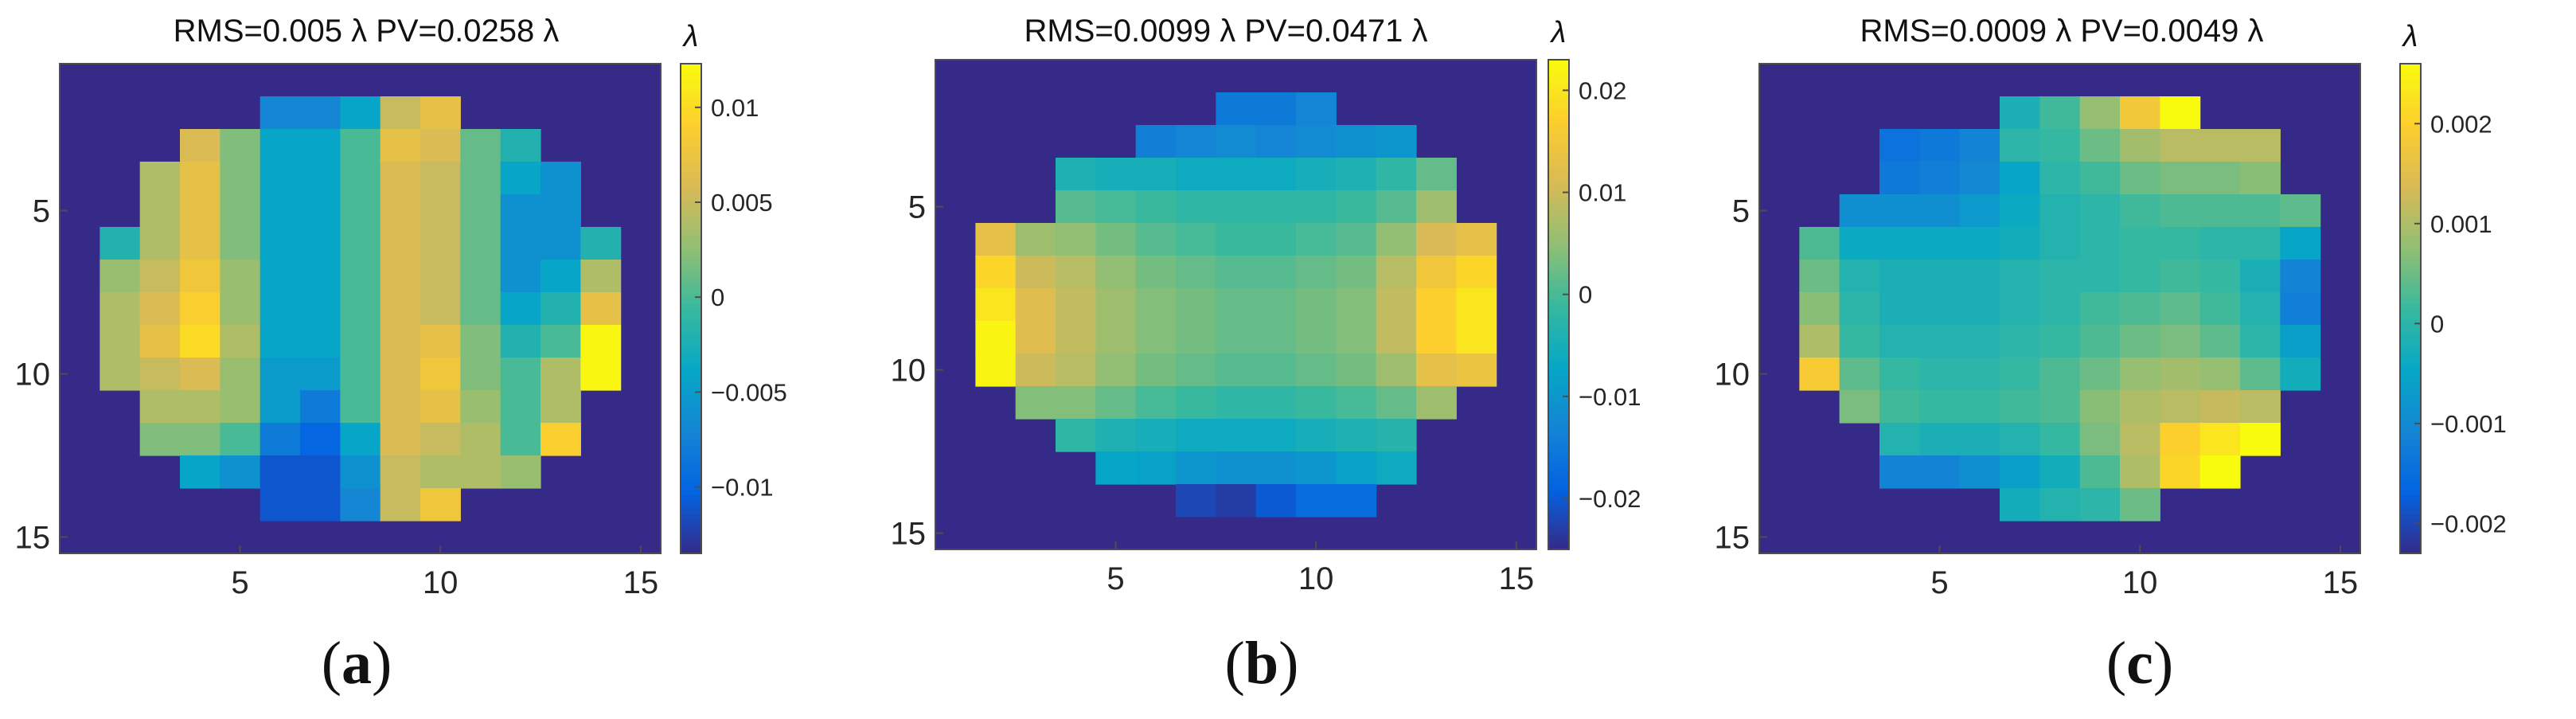 The width and height of the screenshot is (2576, 719). I want to click on colorbar-tick-label: −0.01, so click(1610, 397).